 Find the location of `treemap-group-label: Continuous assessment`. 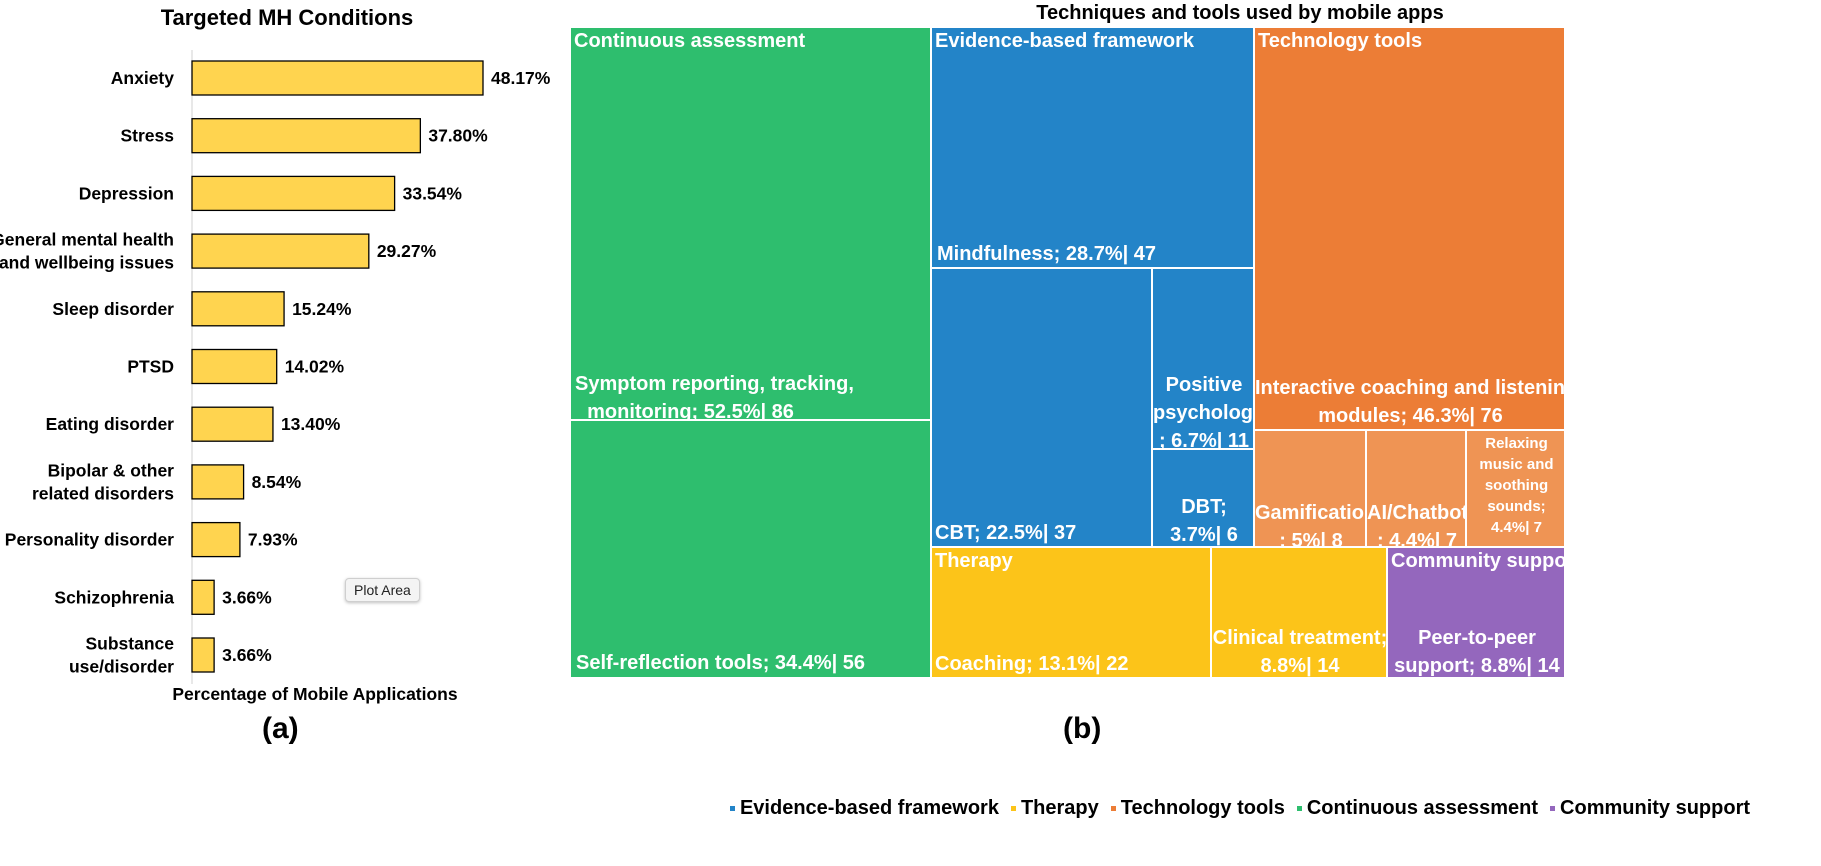

treemap-group-label: Continuous assessment is located at coordinates (690, 41).